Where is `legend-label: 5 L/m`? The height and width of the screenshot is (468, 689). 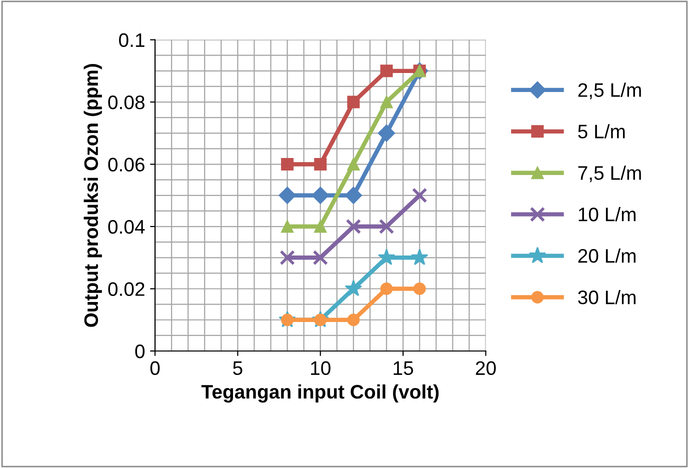 legend-label: 5 L/m is located at coordinates (601, 131).